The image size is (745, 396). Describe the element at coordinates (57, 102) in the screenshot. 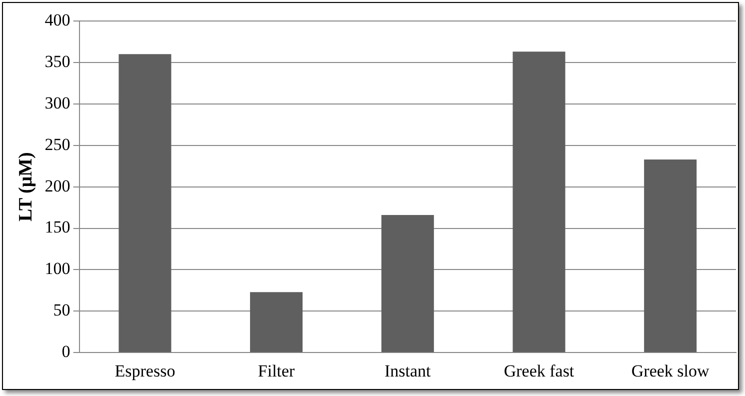

I see `y-tick-label: 300` at that location.